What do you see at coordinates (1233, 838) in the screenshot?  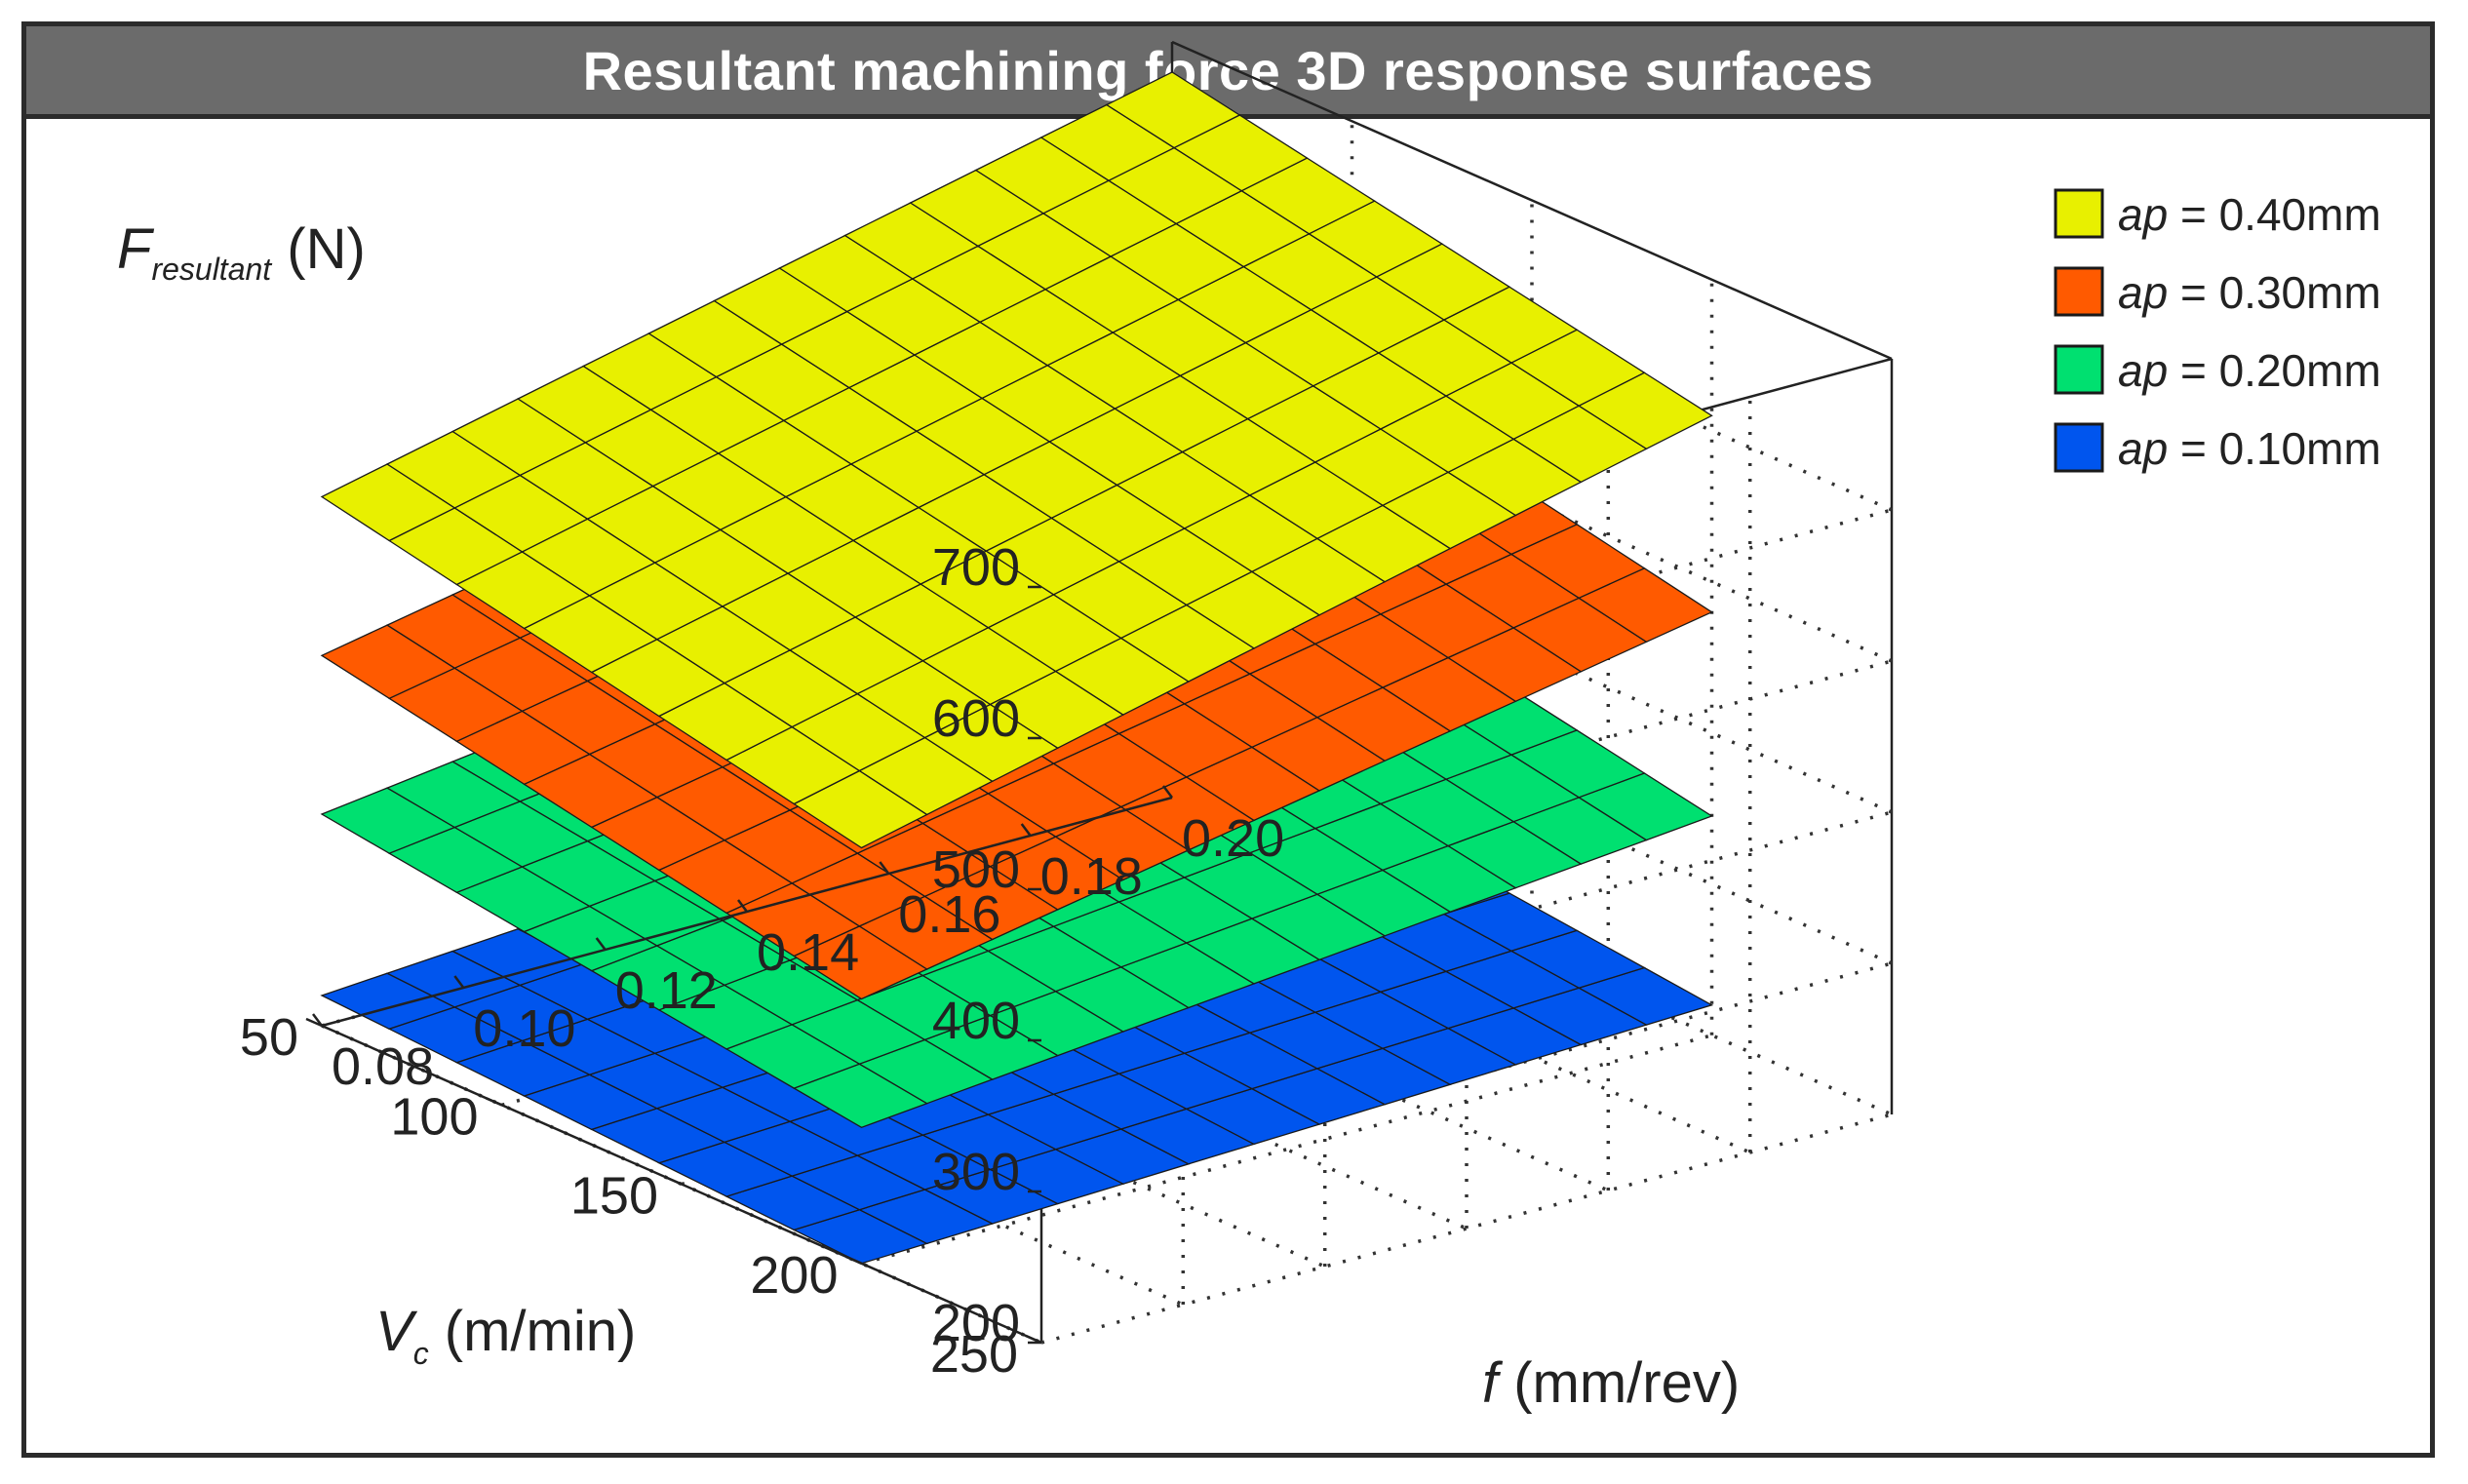 I see `x-tick-label: 0.20` at bounding box center [1233, 838].